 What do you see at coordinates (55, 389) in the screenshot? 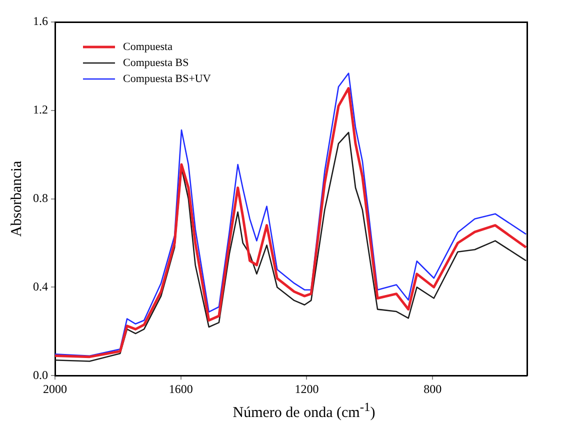
I see `x-tick-label: 2000` at bounding box center [55, 389].